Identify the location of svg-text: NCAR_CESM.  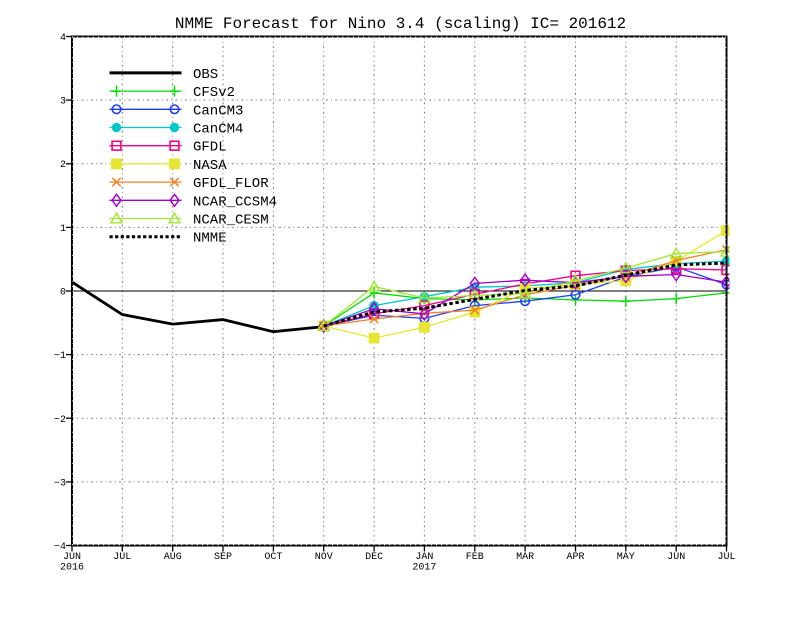
(231, 221).